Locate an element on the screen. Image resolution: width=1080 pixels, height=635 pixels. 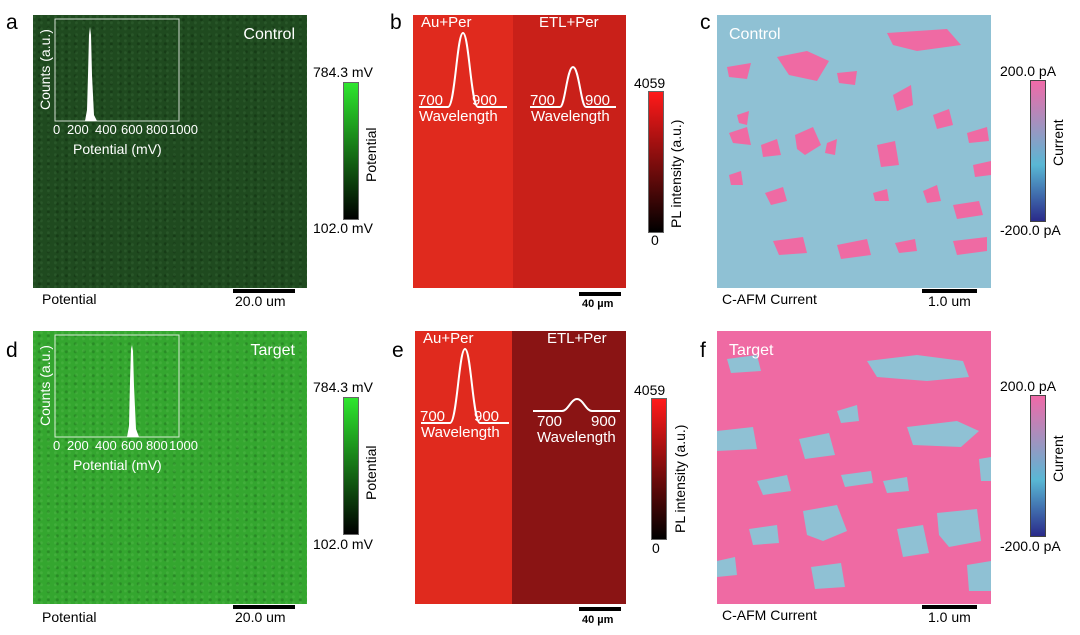
scalebar-e is located at coordinates (600, 609).